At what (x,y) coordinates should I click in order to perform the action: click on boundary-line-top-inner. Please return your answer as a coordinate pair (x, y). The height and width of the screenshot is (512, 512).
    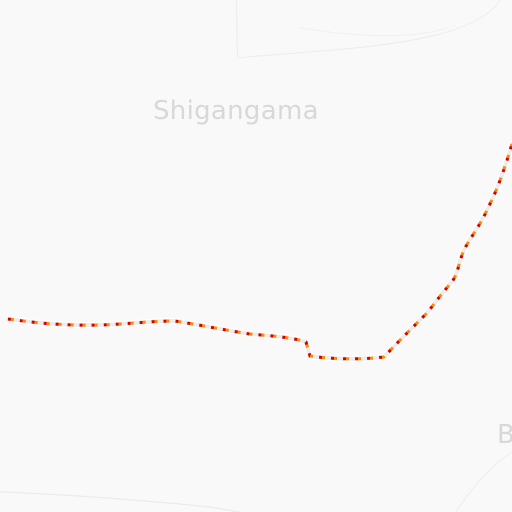
    Looking at the image, I should click on (374, 32).